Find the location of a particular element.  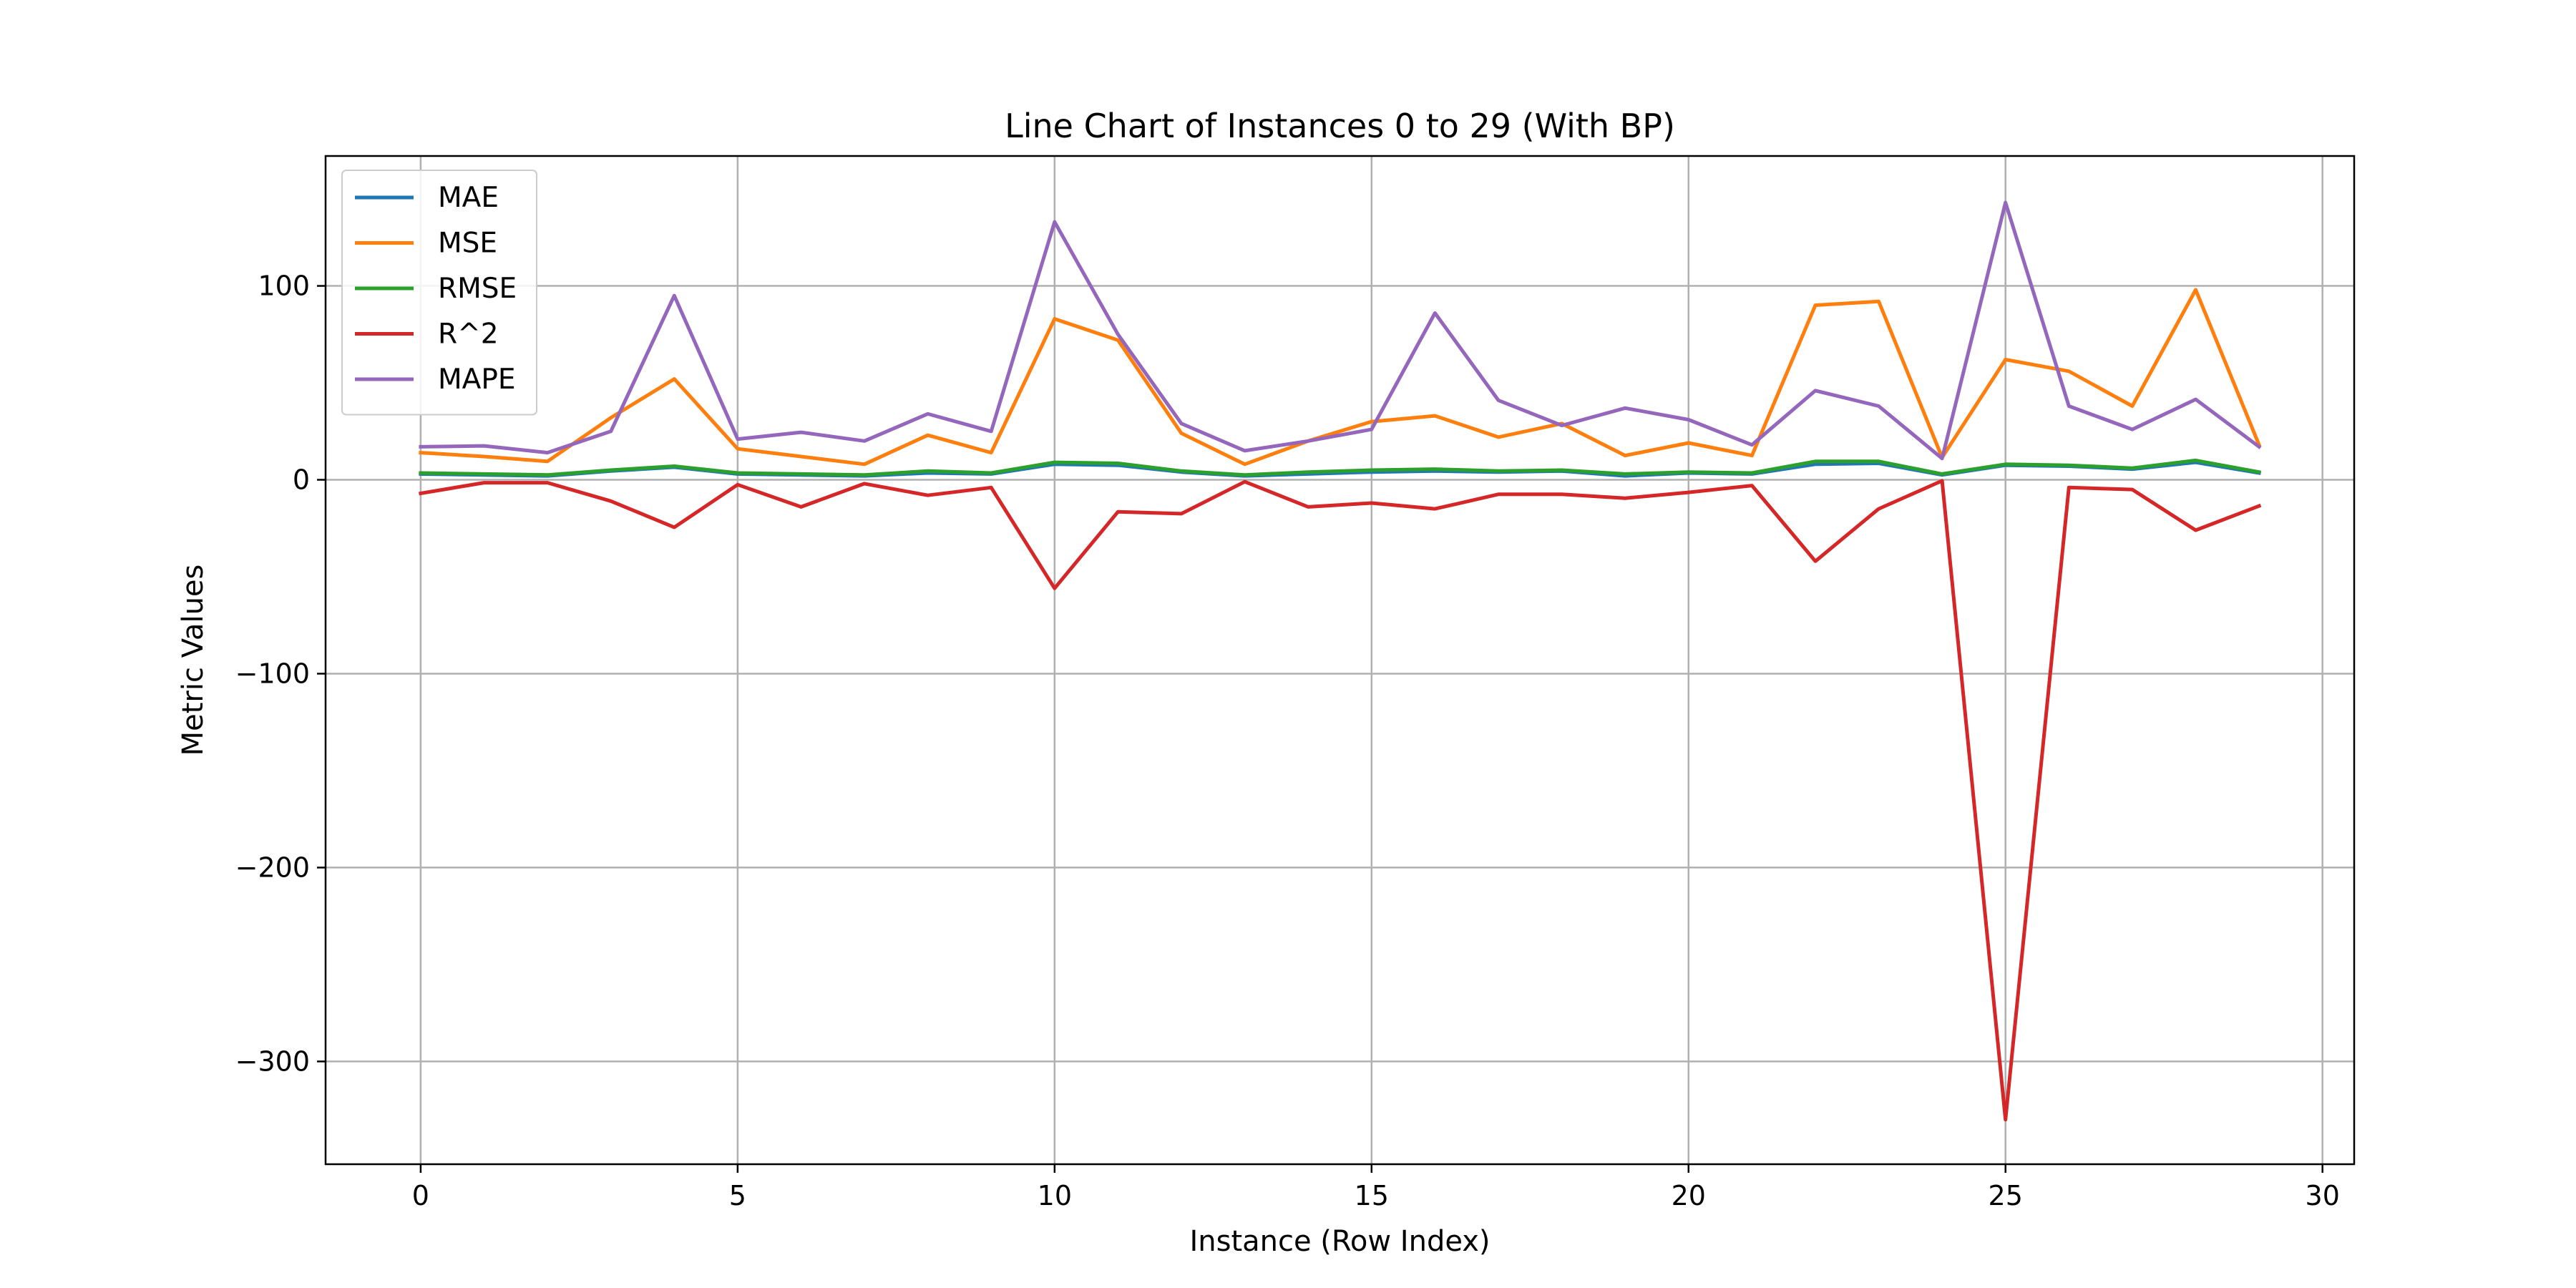

legend-label: MAE is located at coordinates (468, 198).